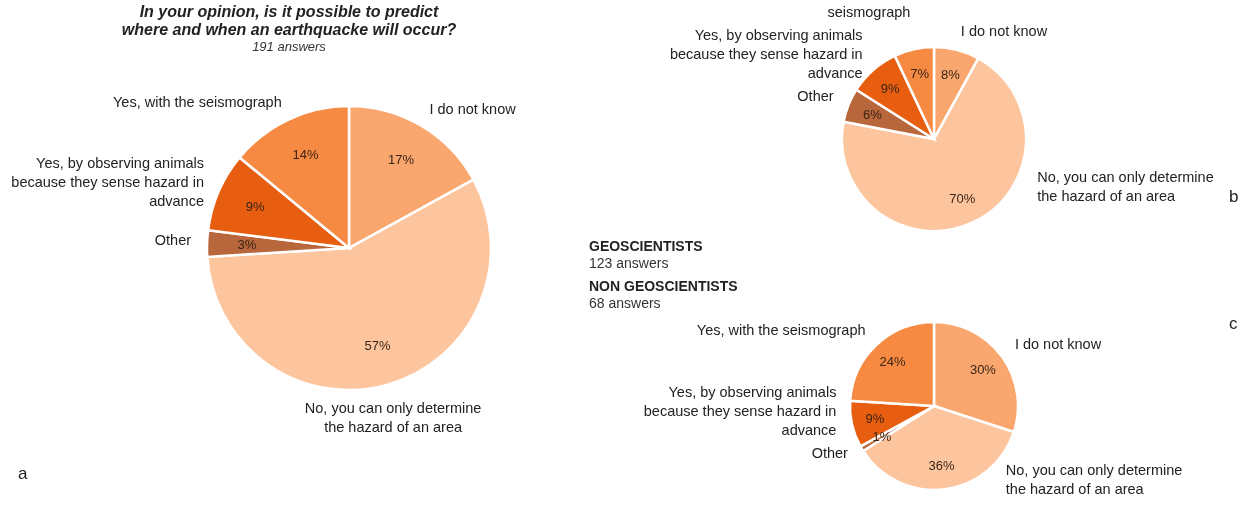 The image size is (1259, 511). I want to click on data-label: 70%, so click(962, 198).